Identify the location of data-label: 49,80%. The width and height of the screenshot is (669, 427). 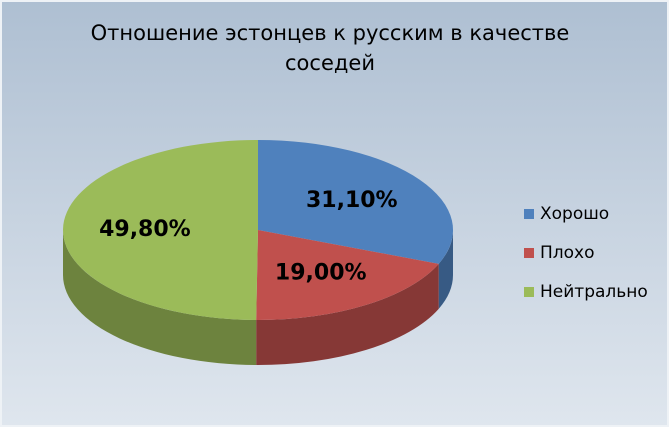
(145, 229).